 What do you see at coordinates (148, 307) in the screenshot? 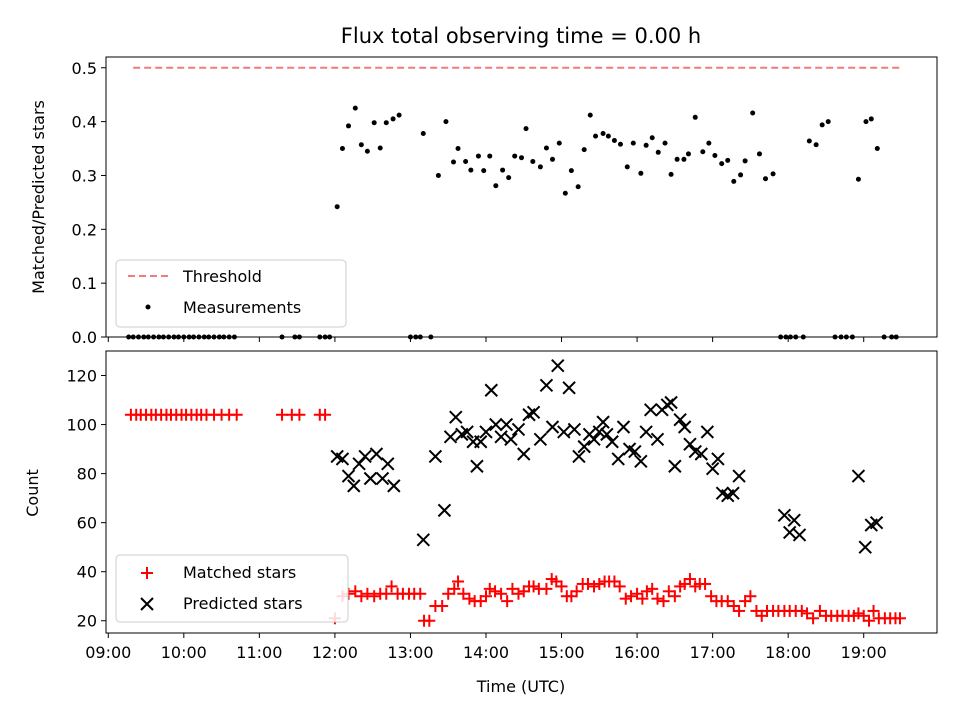
I see `legend-measurements-swatch` at bounding box center [148, 307].